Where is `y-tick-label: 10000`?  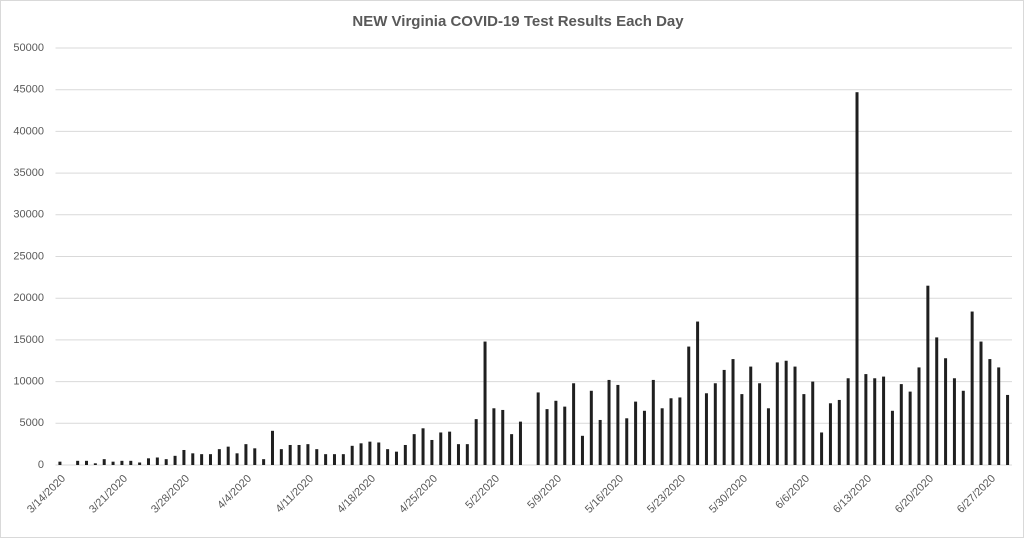 y-tick-label: 10000 is located at coordinates (28, 382).